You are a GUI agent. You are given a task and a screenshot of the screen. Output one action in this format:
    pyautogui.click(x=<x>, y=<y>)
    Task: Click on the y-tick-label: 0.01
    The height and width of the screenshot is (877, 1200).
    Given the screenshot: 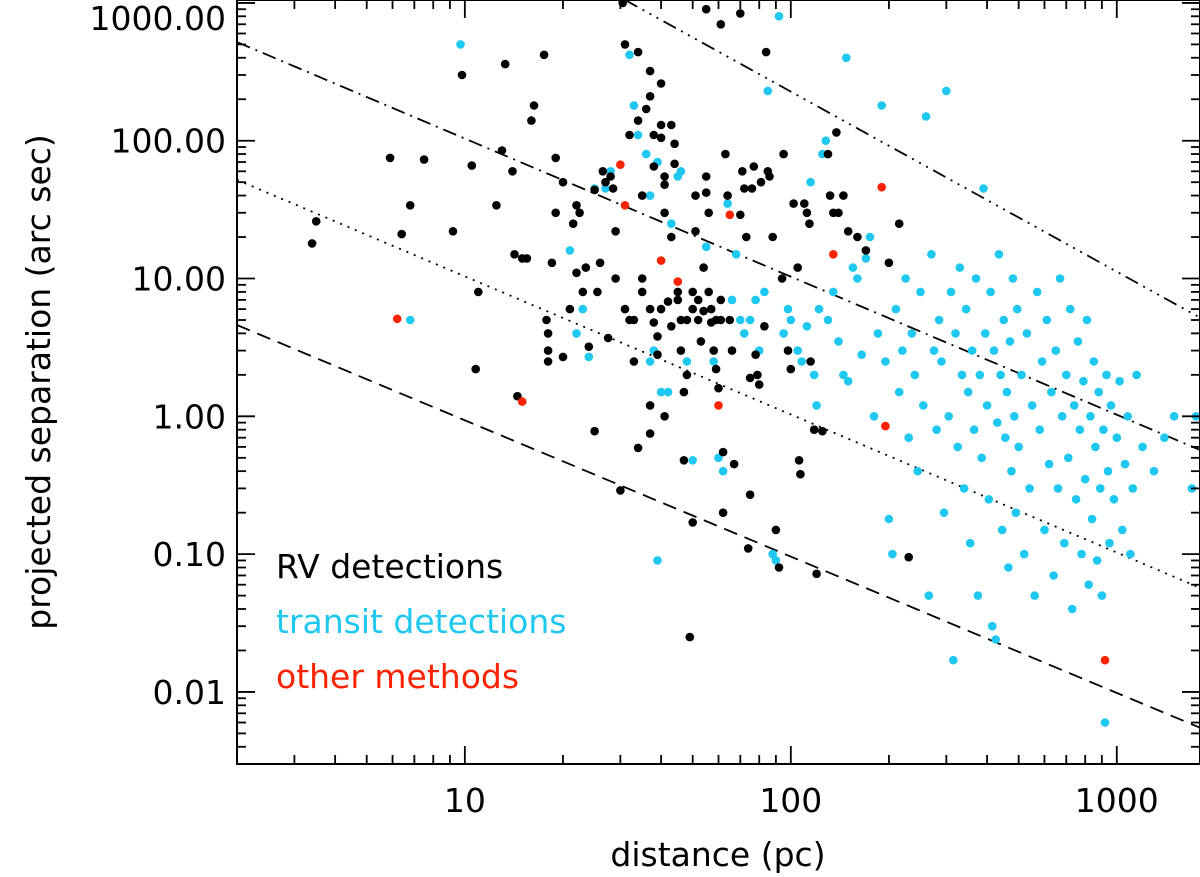 What is the action you would take?
    pyautogui.click(x=189, y=692)
    